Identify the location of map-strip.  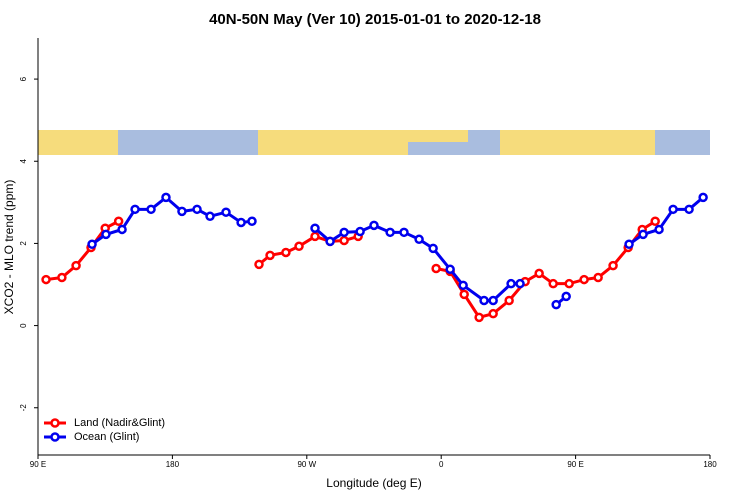
(374, 142).